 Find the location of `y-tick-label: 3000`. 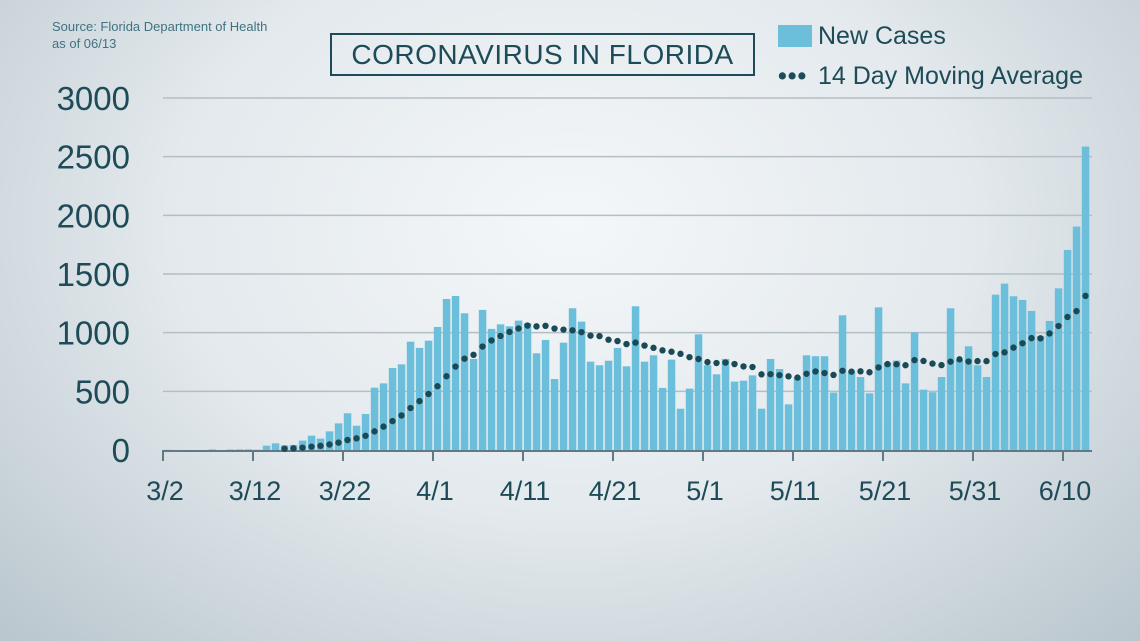

y-tick-label: 3000 is located at coordinates (93, 98).